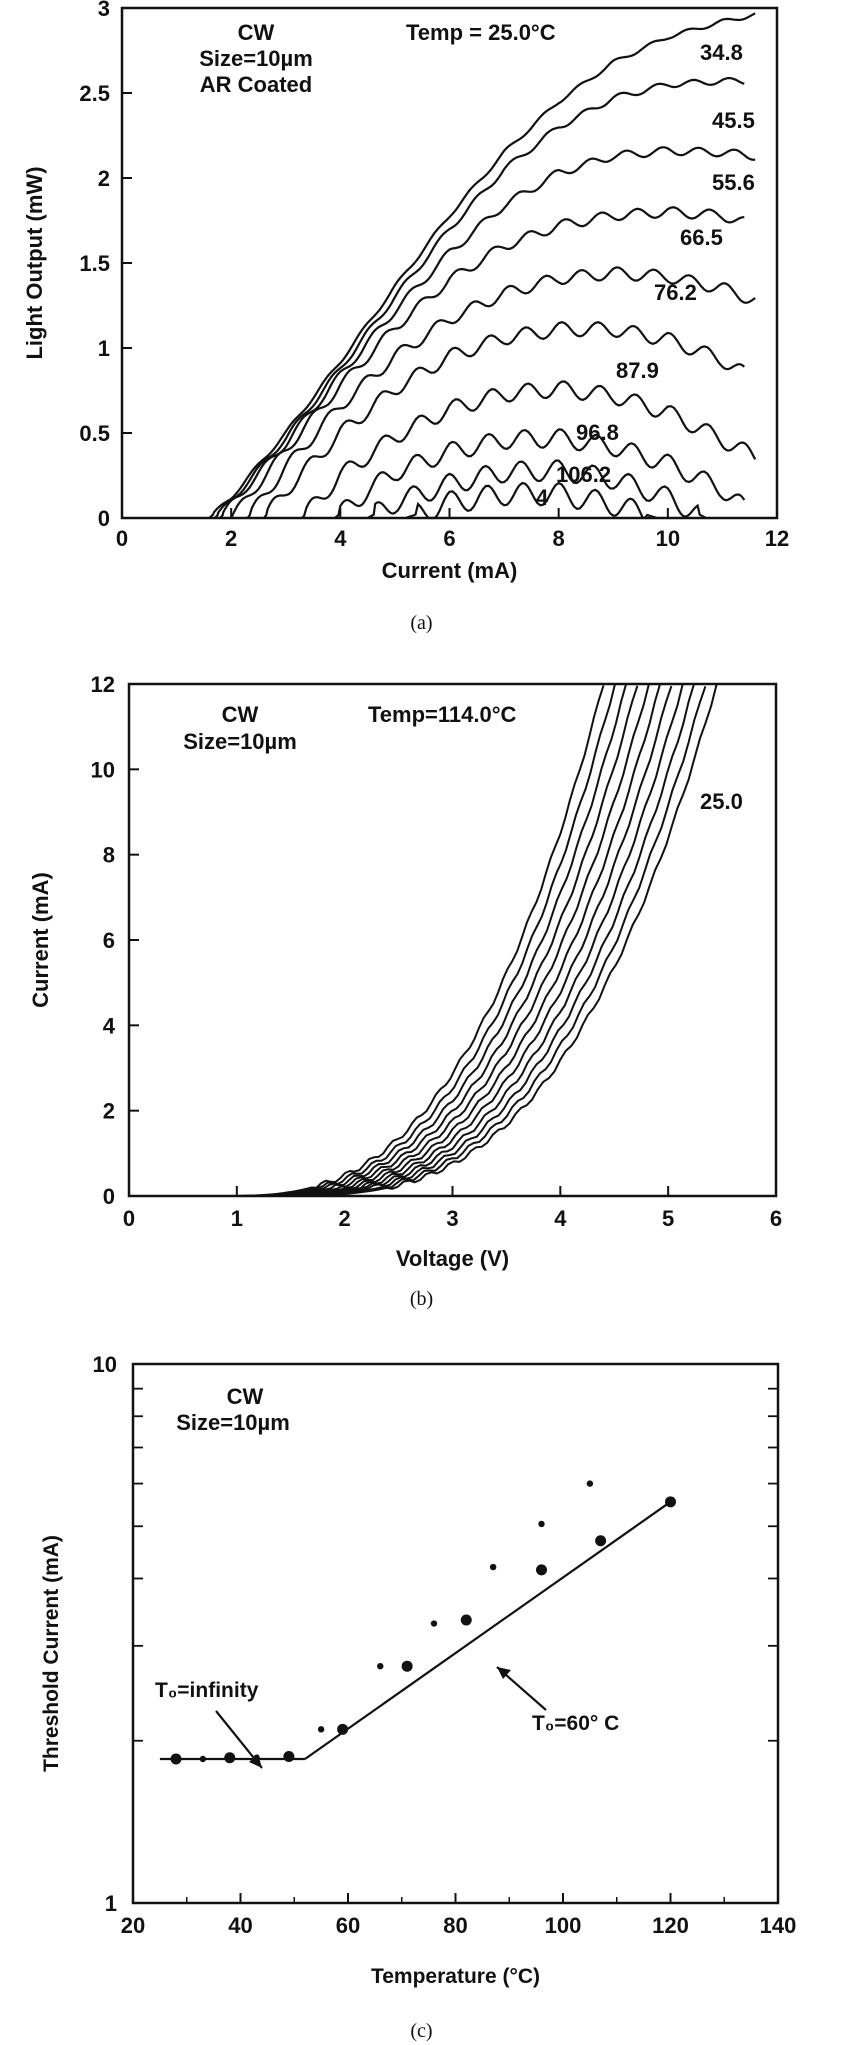  What do you see at coordinates (94, 263) in the screenshot?
I see `y-tick-label: 1.5` at bounding box center [94, 263].